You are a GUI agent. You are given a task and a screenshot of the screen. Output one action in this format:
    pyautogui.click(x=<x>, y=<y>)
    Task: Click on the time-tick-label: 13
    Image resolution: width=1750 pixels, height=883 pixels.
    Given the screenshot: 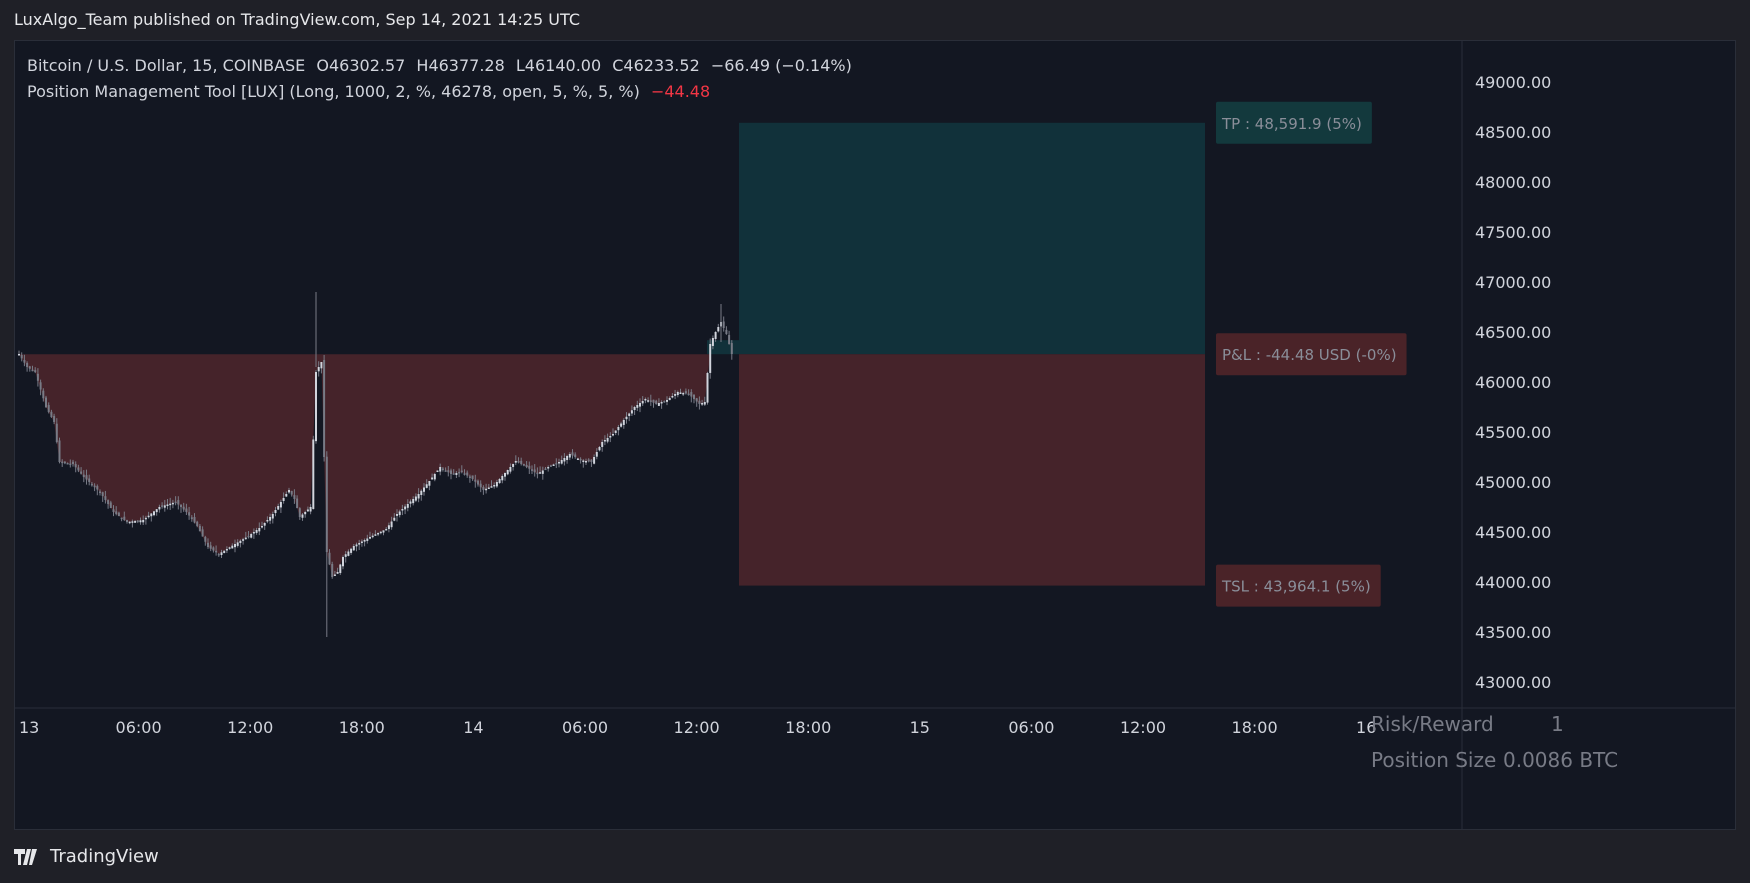 What is the action you would take?
    pyautogui.click(x=29, y=727)
    